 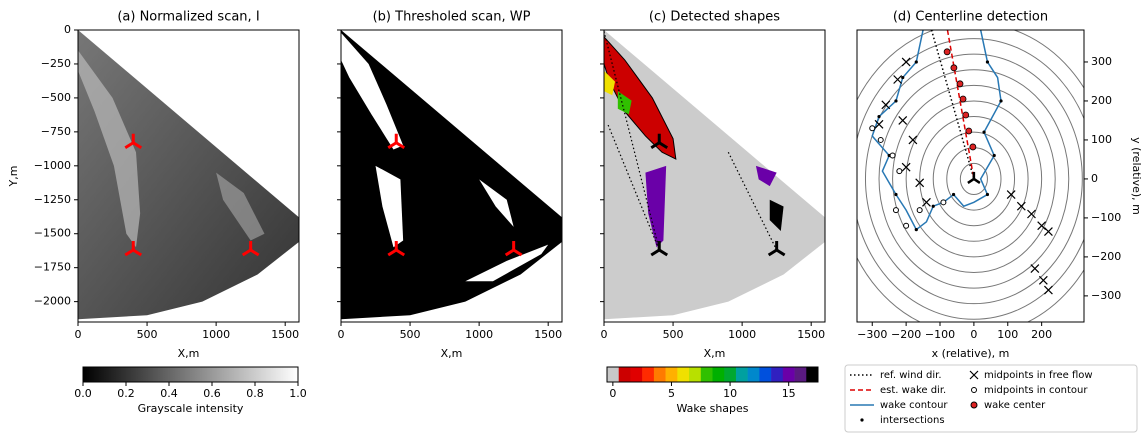 I want to click on y-tick-label: −500, so click(x=56, y=97).